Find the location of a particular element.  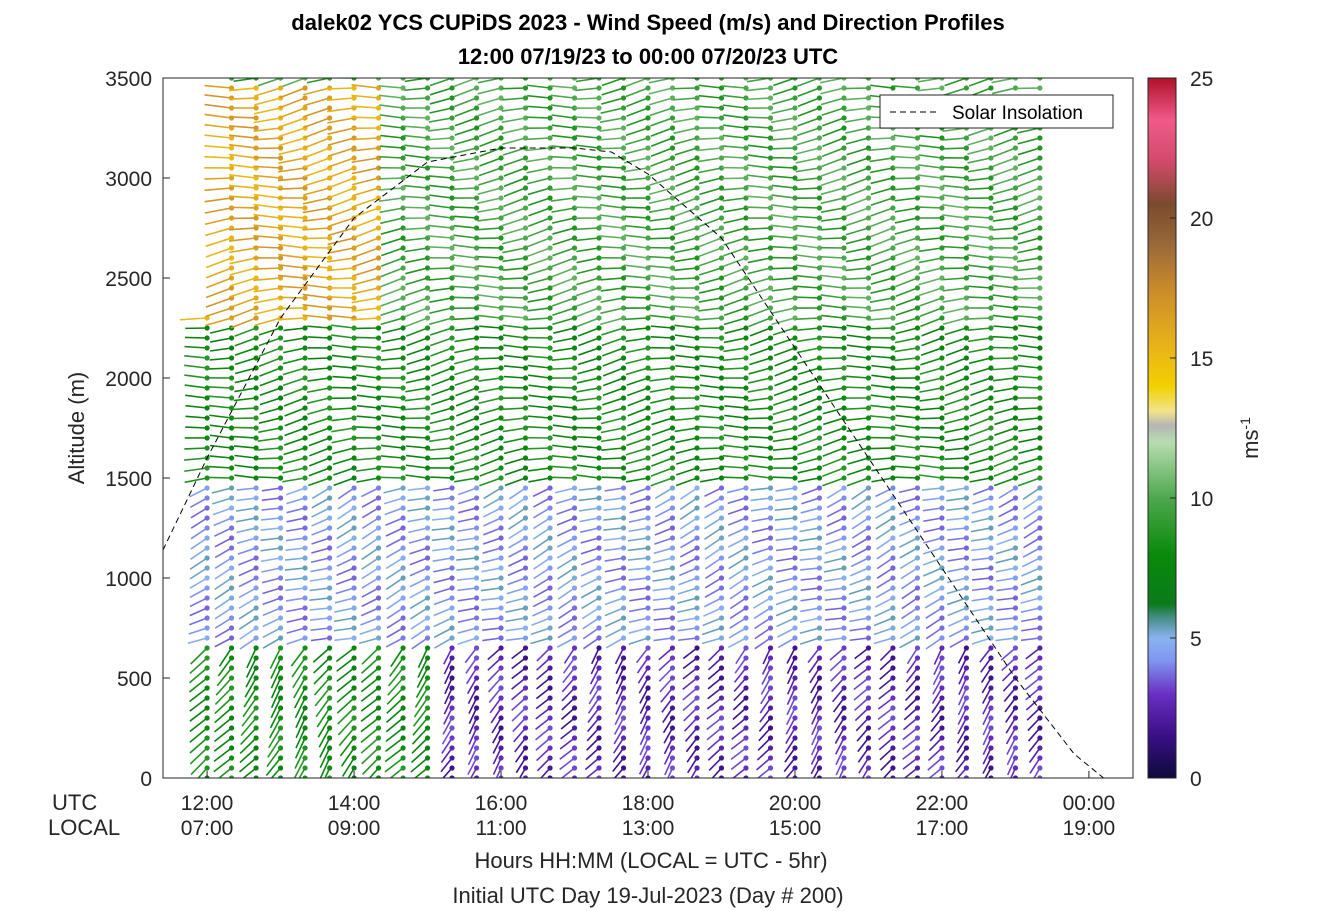

y-axis-label: Altitude (m) is located at coordinates (76, 428).